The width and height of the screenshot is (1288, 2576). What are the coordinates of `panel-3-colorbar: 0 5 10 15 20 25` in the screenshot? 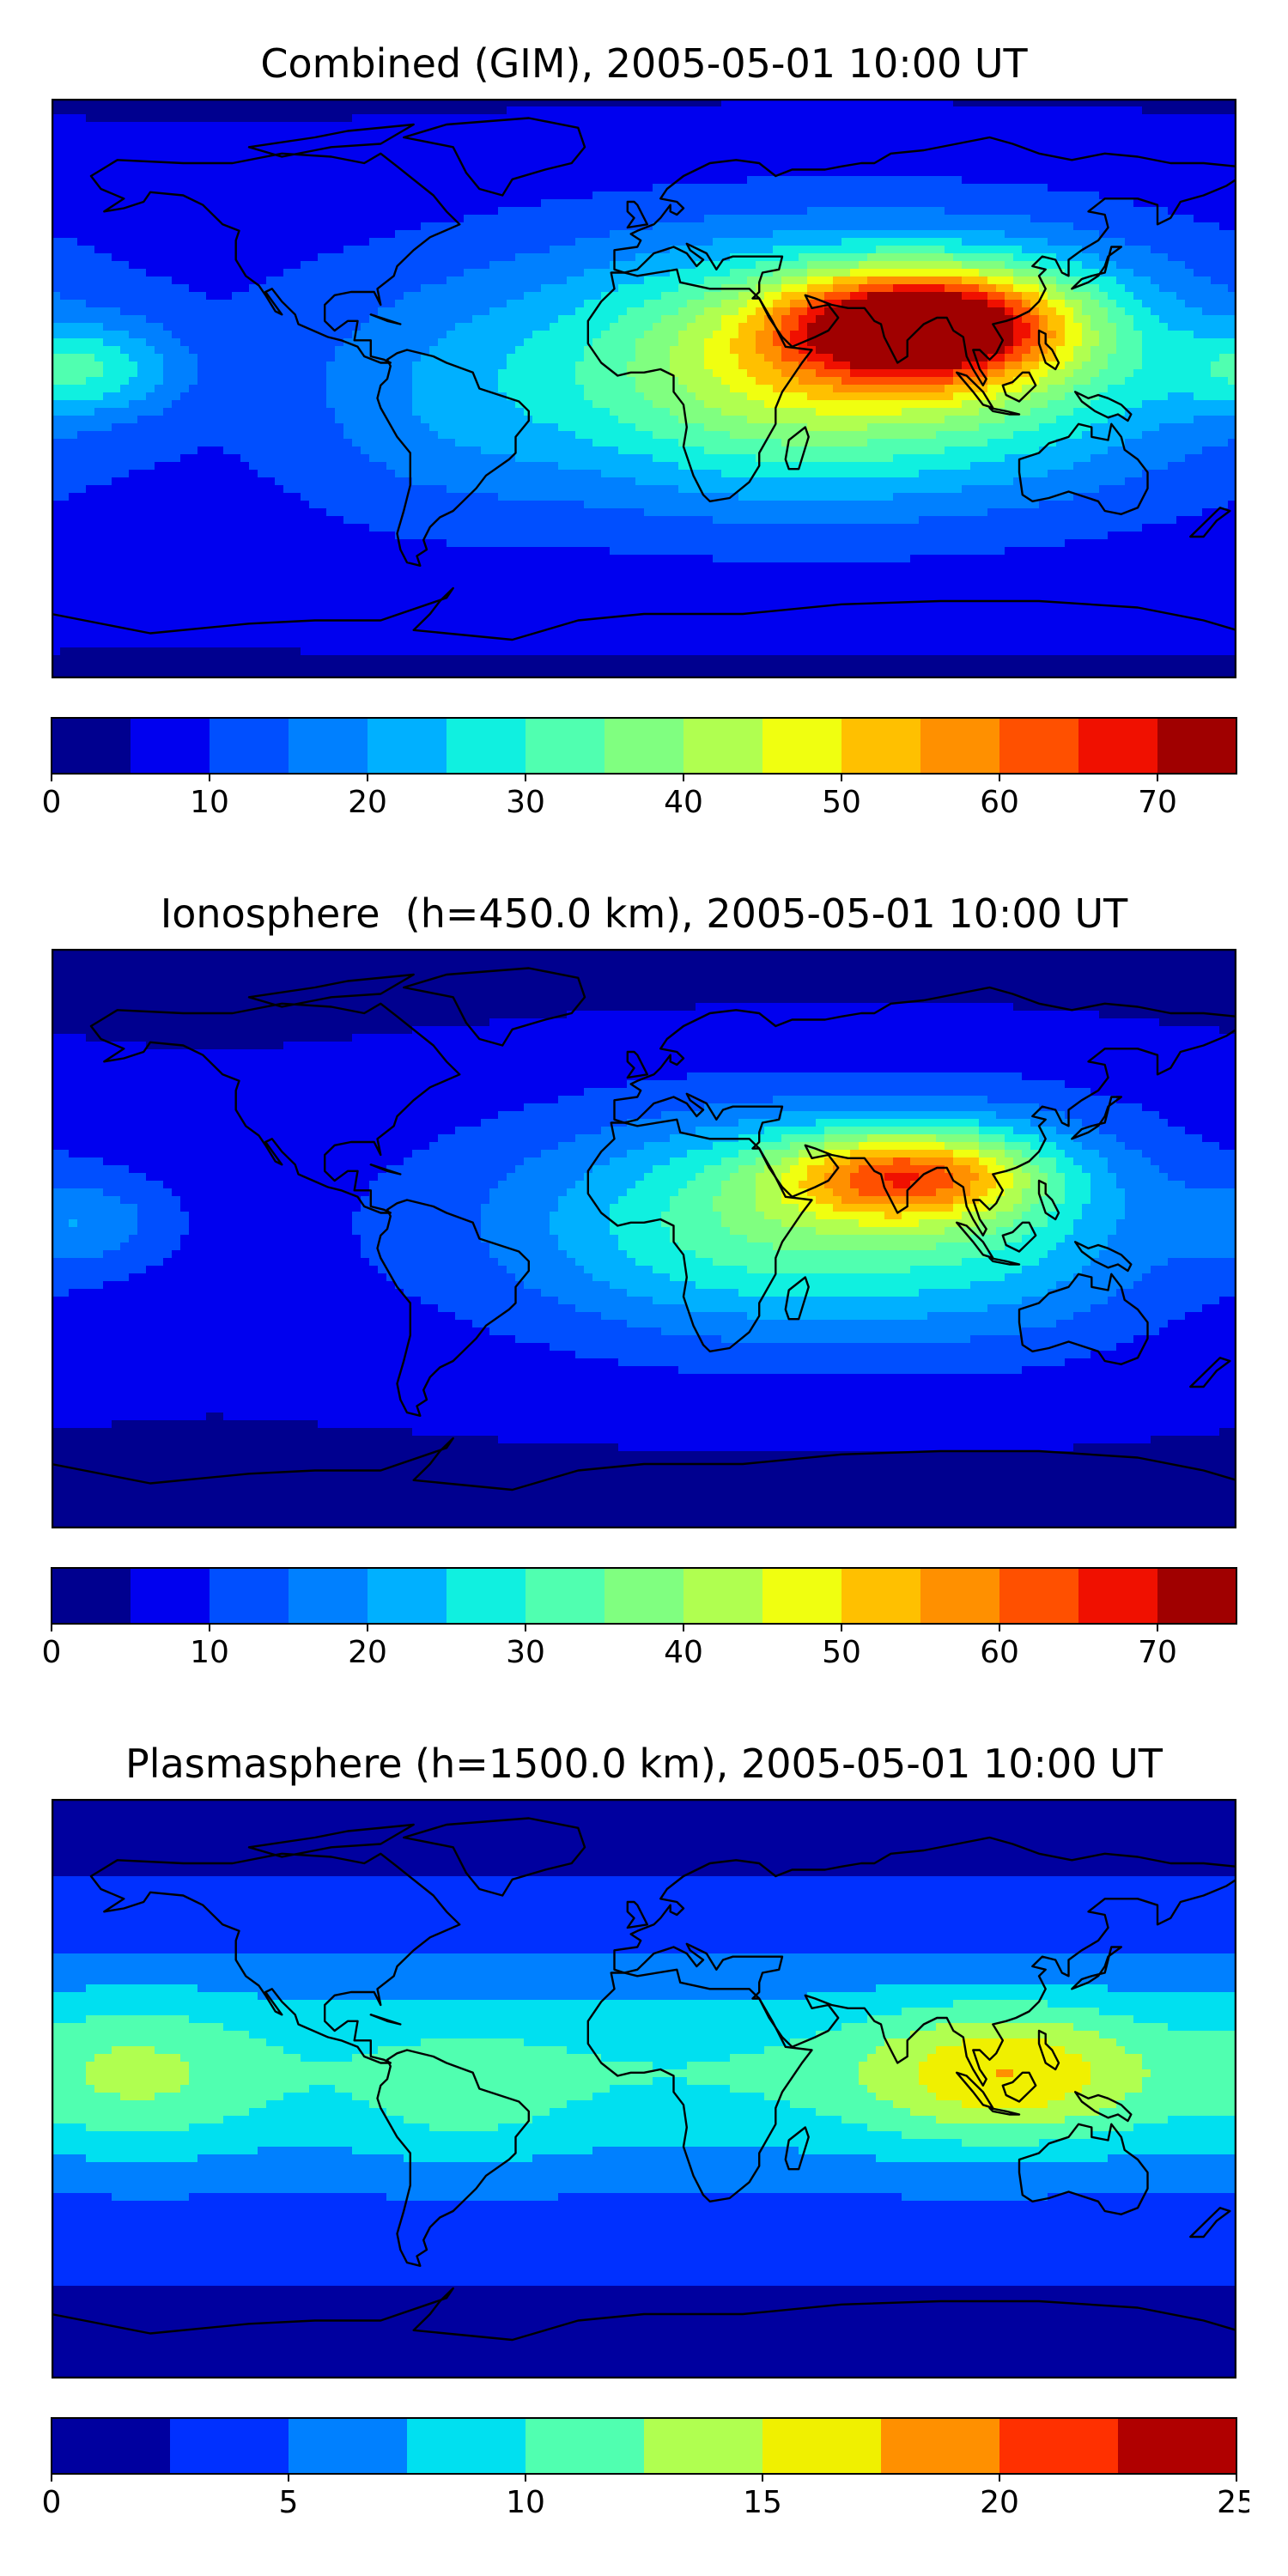 It's located at (645, 2466).